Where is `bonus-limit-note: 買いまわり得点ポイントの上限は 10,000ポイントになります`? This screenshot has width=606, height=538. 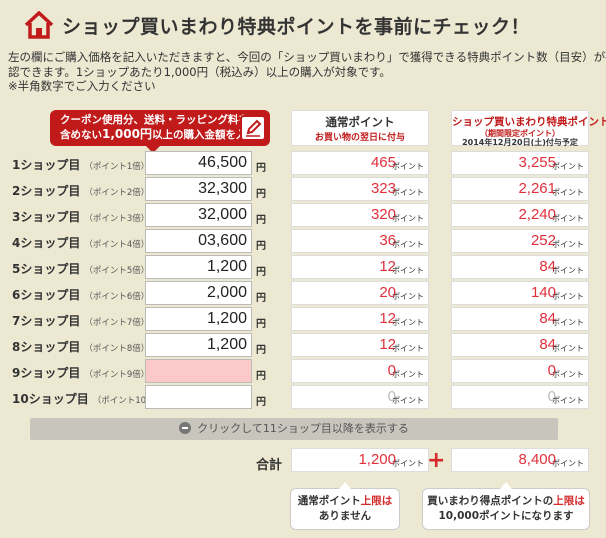 bonus-limit-note: 買いまわり得点ポイントの上限は 10,000ポイントになります is located at coordinates (506, 506).